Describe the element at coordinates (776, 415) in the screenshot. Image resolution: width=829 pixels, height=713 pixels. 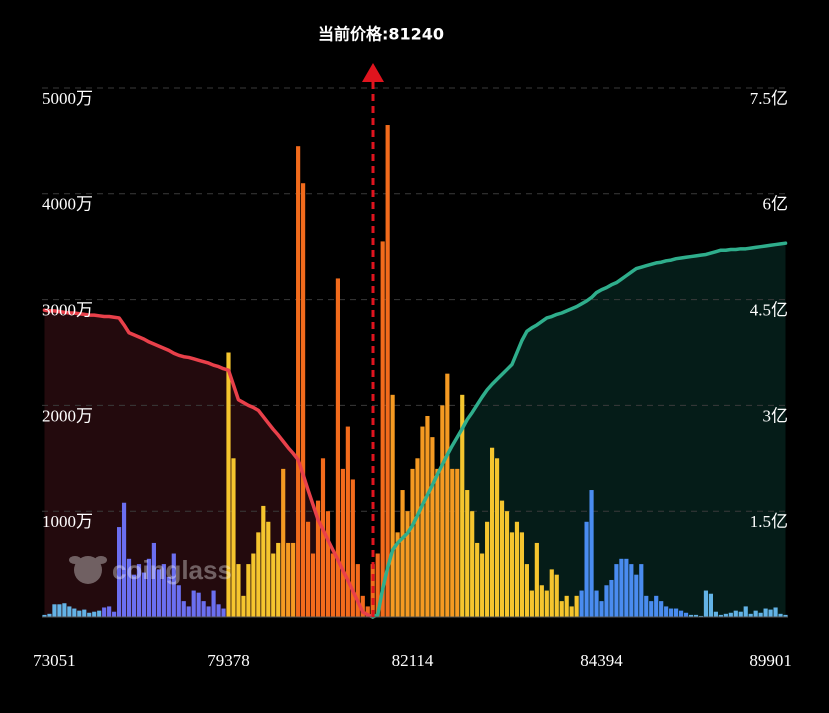
I see `y2-tick-label: 3亿` at that location.